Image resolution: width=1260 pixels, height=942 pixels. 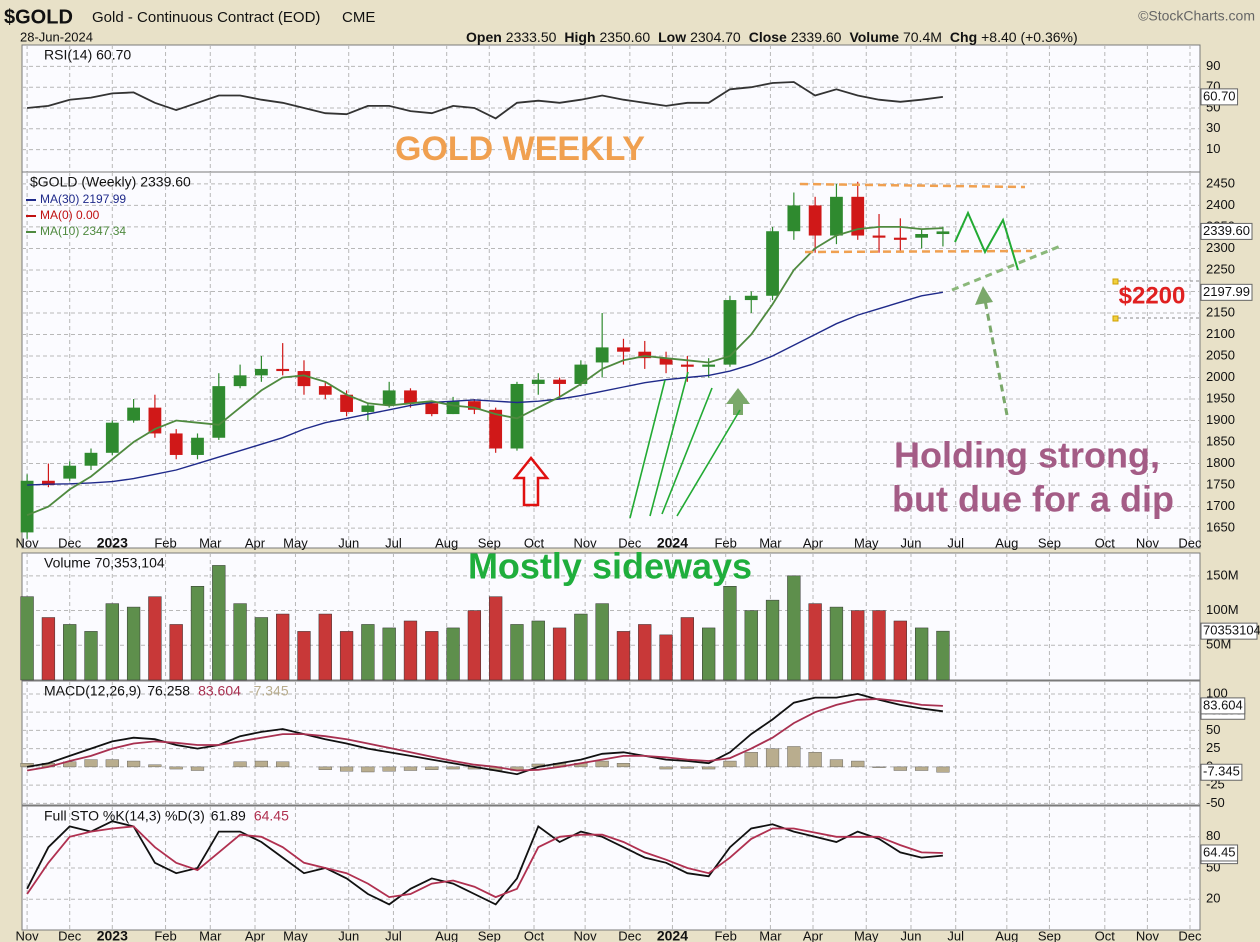 What do you see at coordinates (1226, 230) in the screenshot?
I see `price-label-text: 2339.60` at bounding box center [1226, 230].